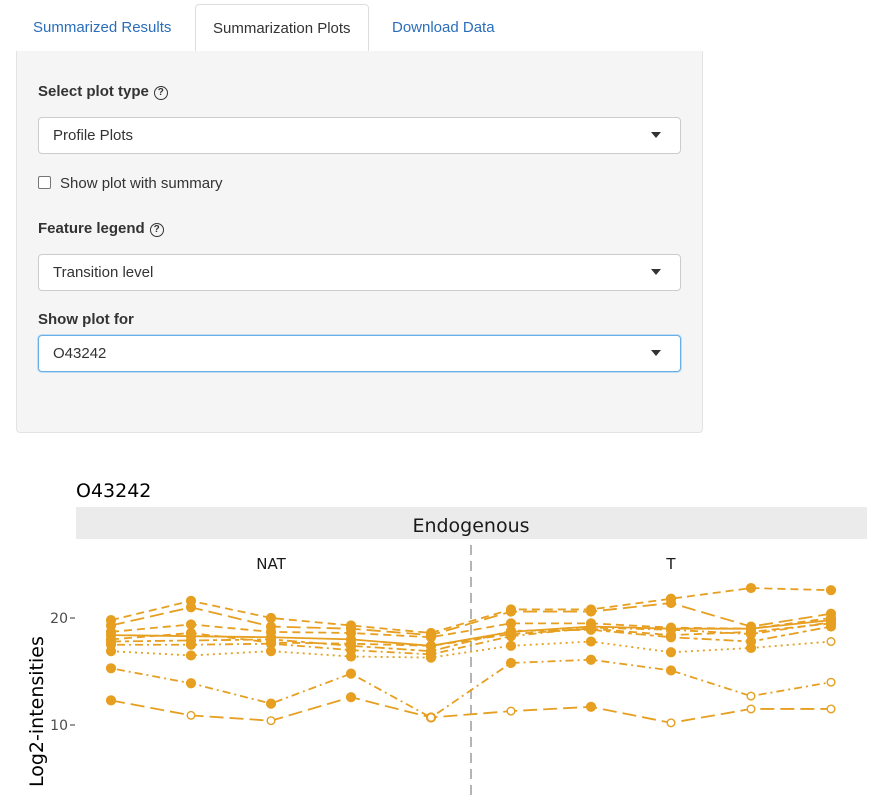 The height and width of the screenshot is (799, 877). Describe the element at coordinates (44, 182) in the screenshot. I see `show-summary-checkbox` at that location.